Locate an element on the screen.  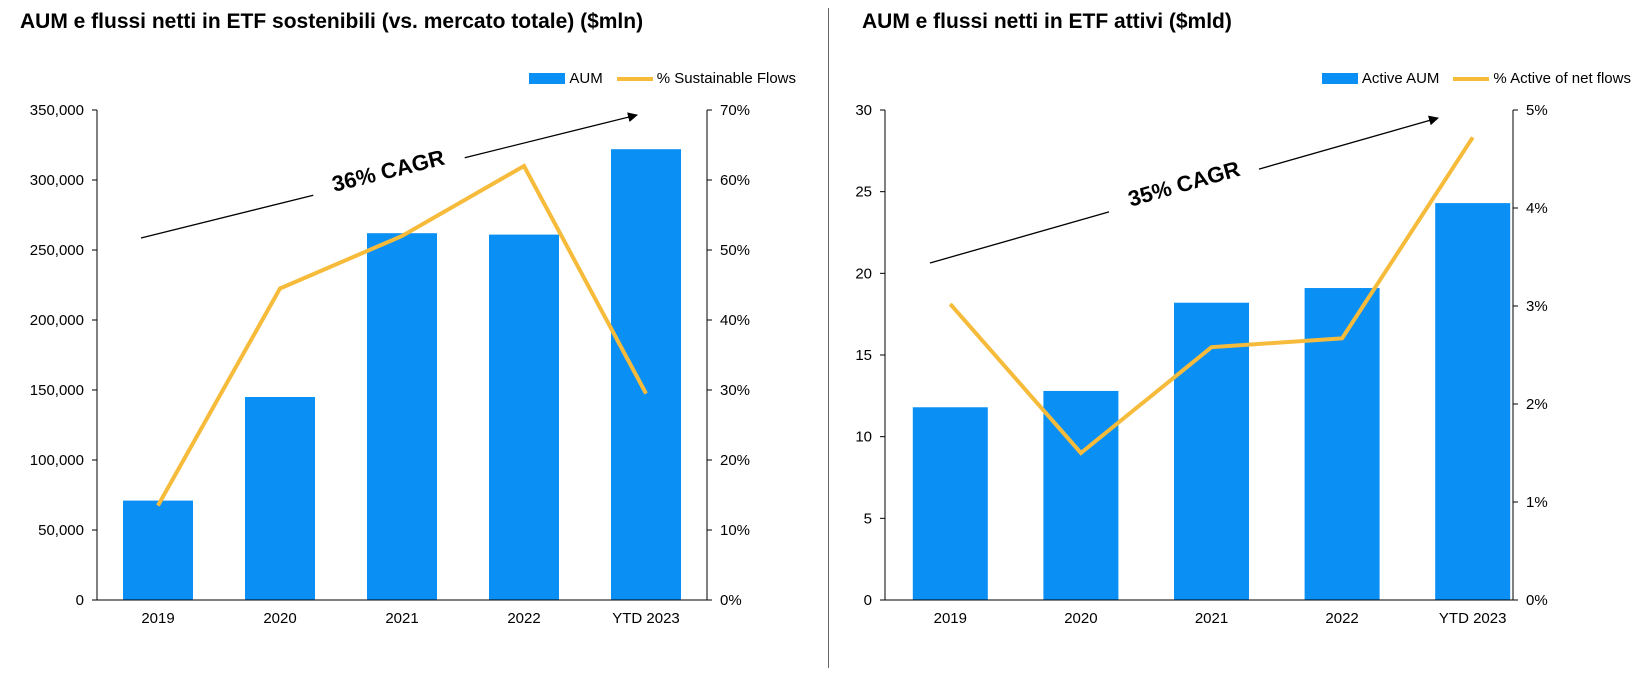
y-tick-label-right: 30% is located at coordinates (735, 390).